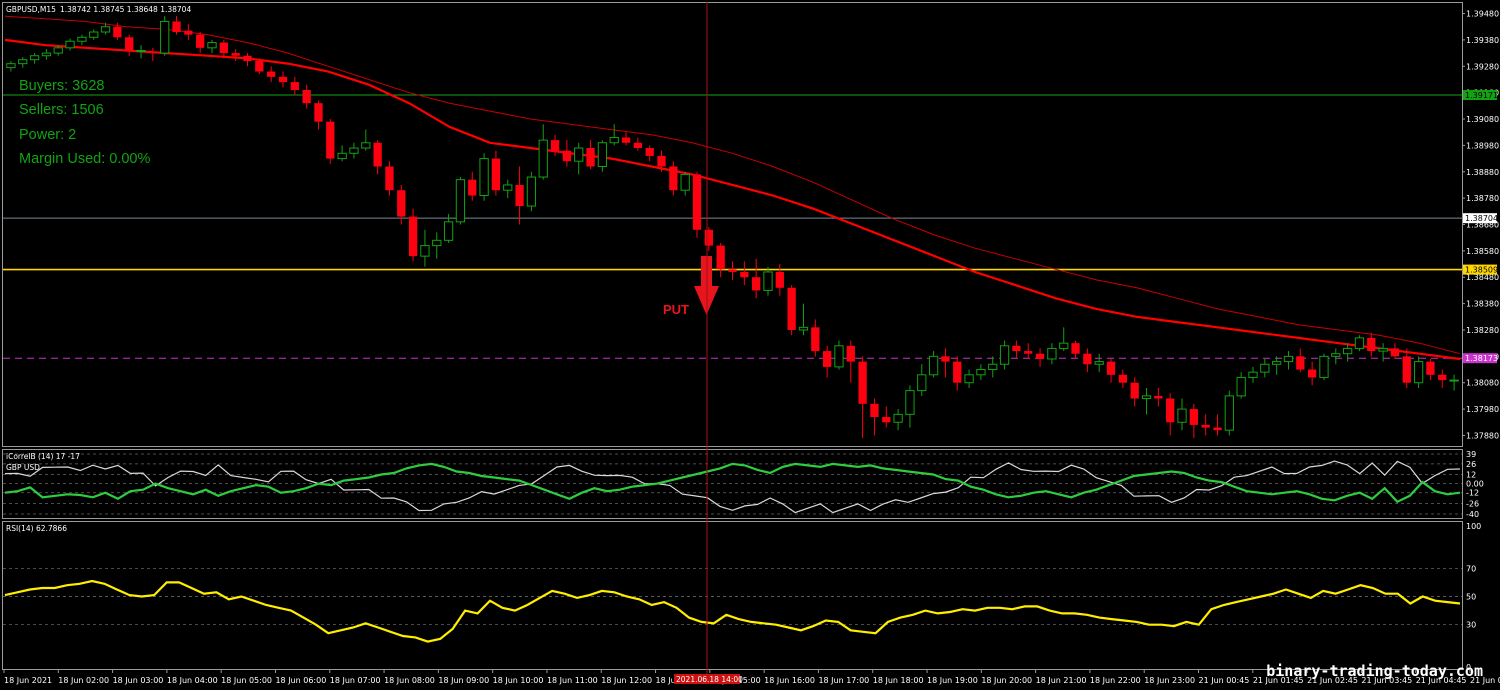 Image resolution: width=1500 pixels, height=690 pixels. What do you see at coordinates (61, 86) in the screenshot?
I see `buyers-label: Buyers: 3628` at bounding box center [61, 86].